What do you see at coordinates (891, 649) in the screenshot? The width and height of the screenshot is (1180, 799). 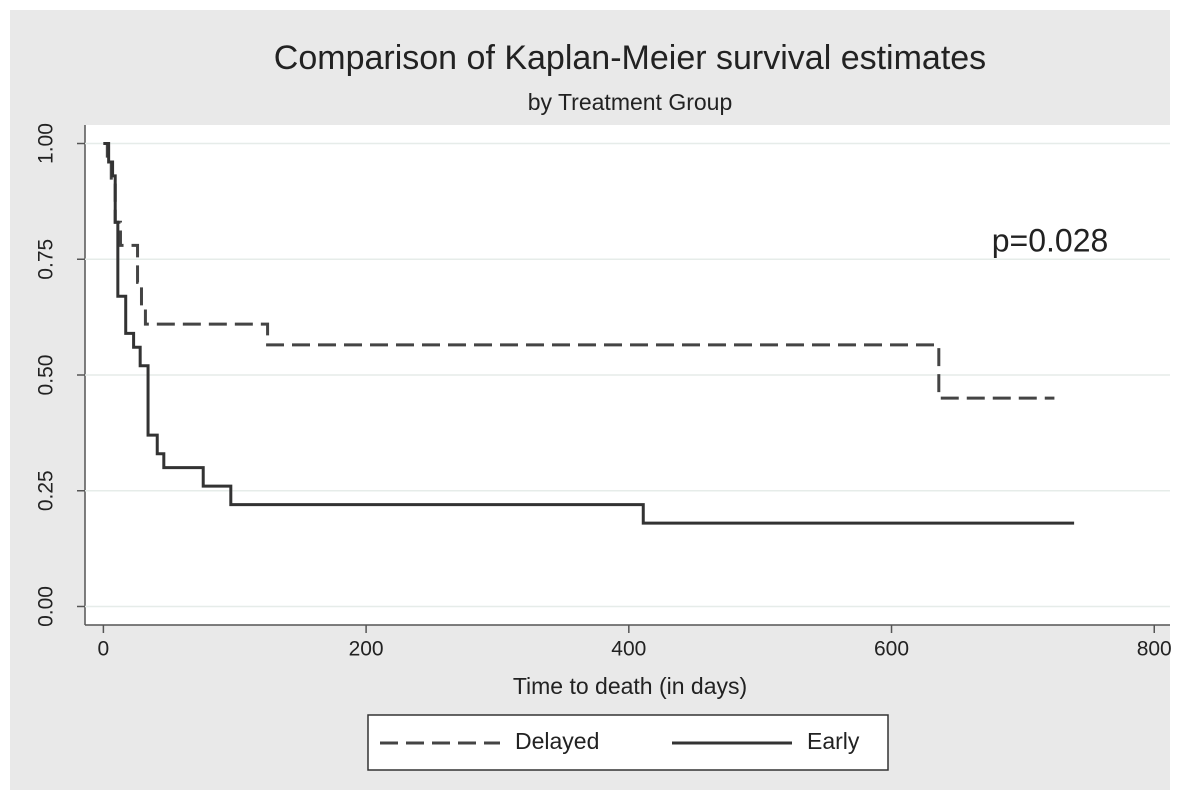 I see `x-tick-label: 600` at bounding box center [891, 649].